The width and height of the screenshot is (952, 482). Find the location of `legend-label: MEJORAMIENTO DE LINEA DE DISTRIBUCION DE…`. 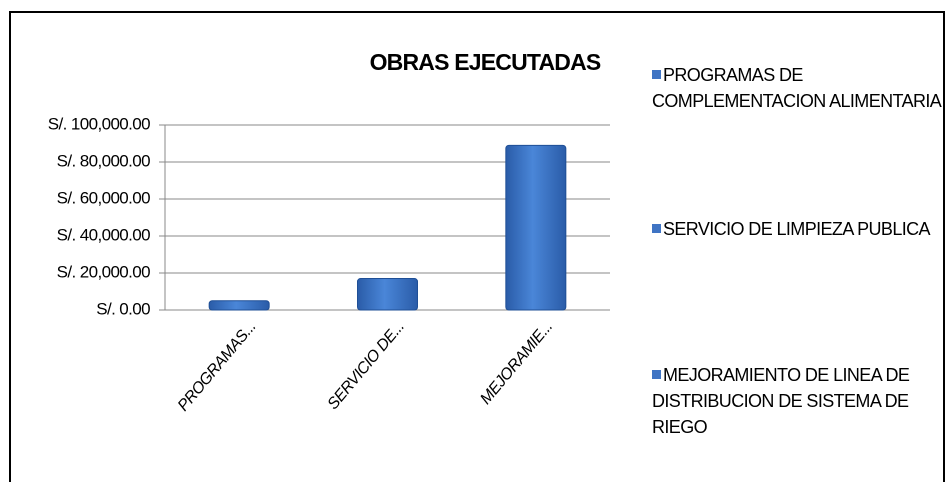

legend-label: MEJORAMIENTO DE LINEA DE DISTRIBUCION DE… is located at coordinates (781, 401).